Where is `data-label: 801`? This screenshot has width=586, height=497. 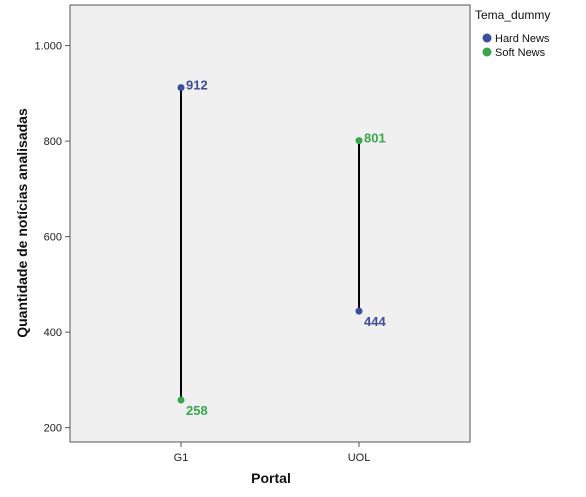
data-label: 801 is located at coordinates (375, 138).